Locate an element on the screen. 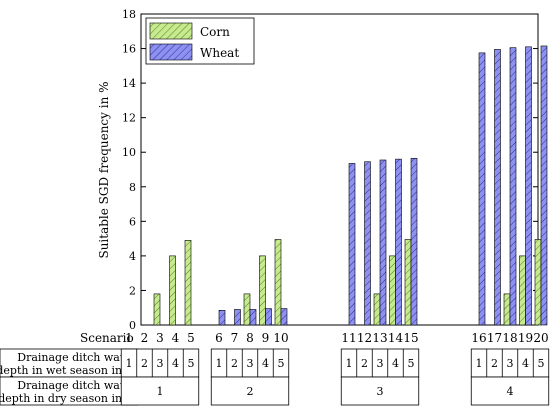 Image resolution: width=550 pixels, height=408 pixels. dry-depth-value: 1 is located at coordinates (160, 391).